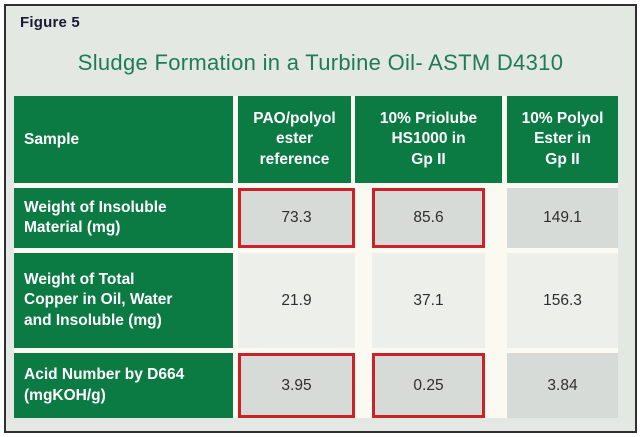  What do you see at coordinates (562, 218) in the screenshot?
I see `value-cell: 149.1` at bounding box center [562, 218].